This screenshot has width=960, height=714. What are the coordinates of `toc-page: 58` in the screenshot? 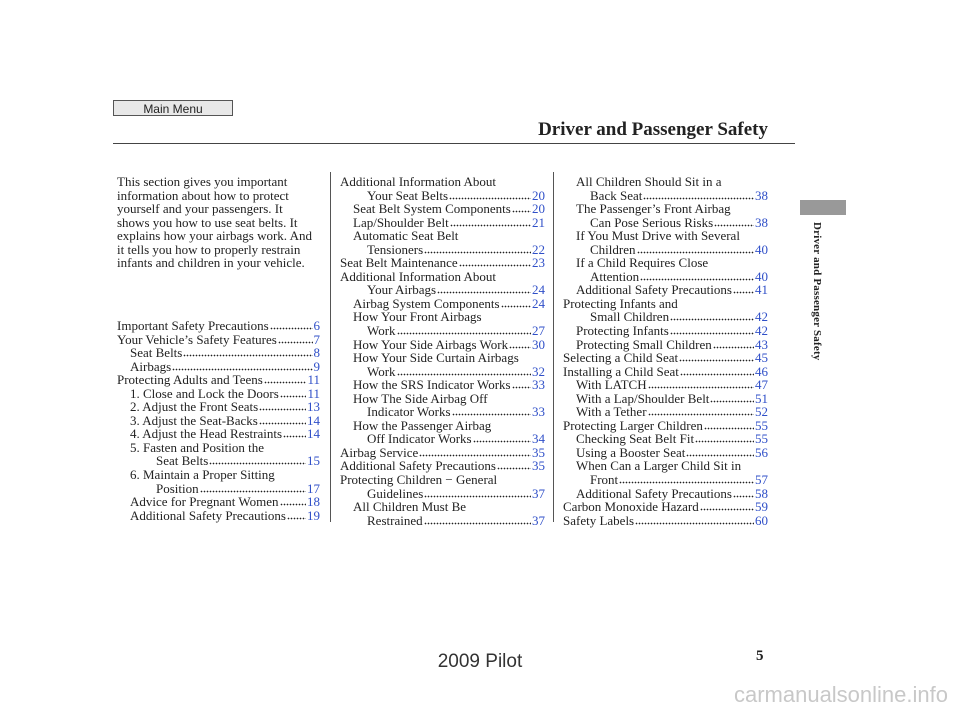 It's located at (761, 493).